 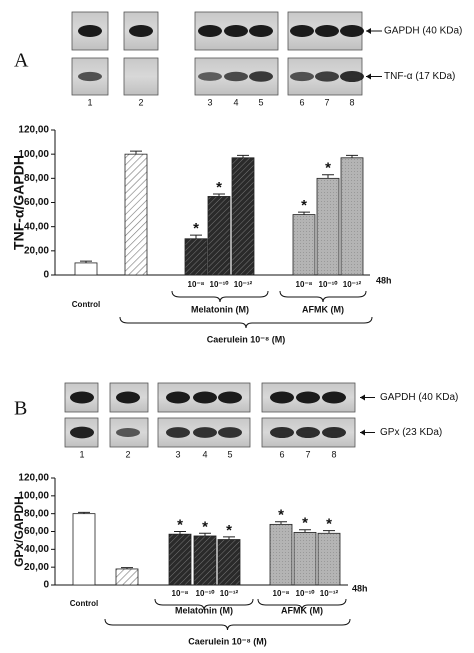 What do you see at coordinates (333, 454) in the screenshot?
I see `lane-number: 8` at bounding box center [333, 454].